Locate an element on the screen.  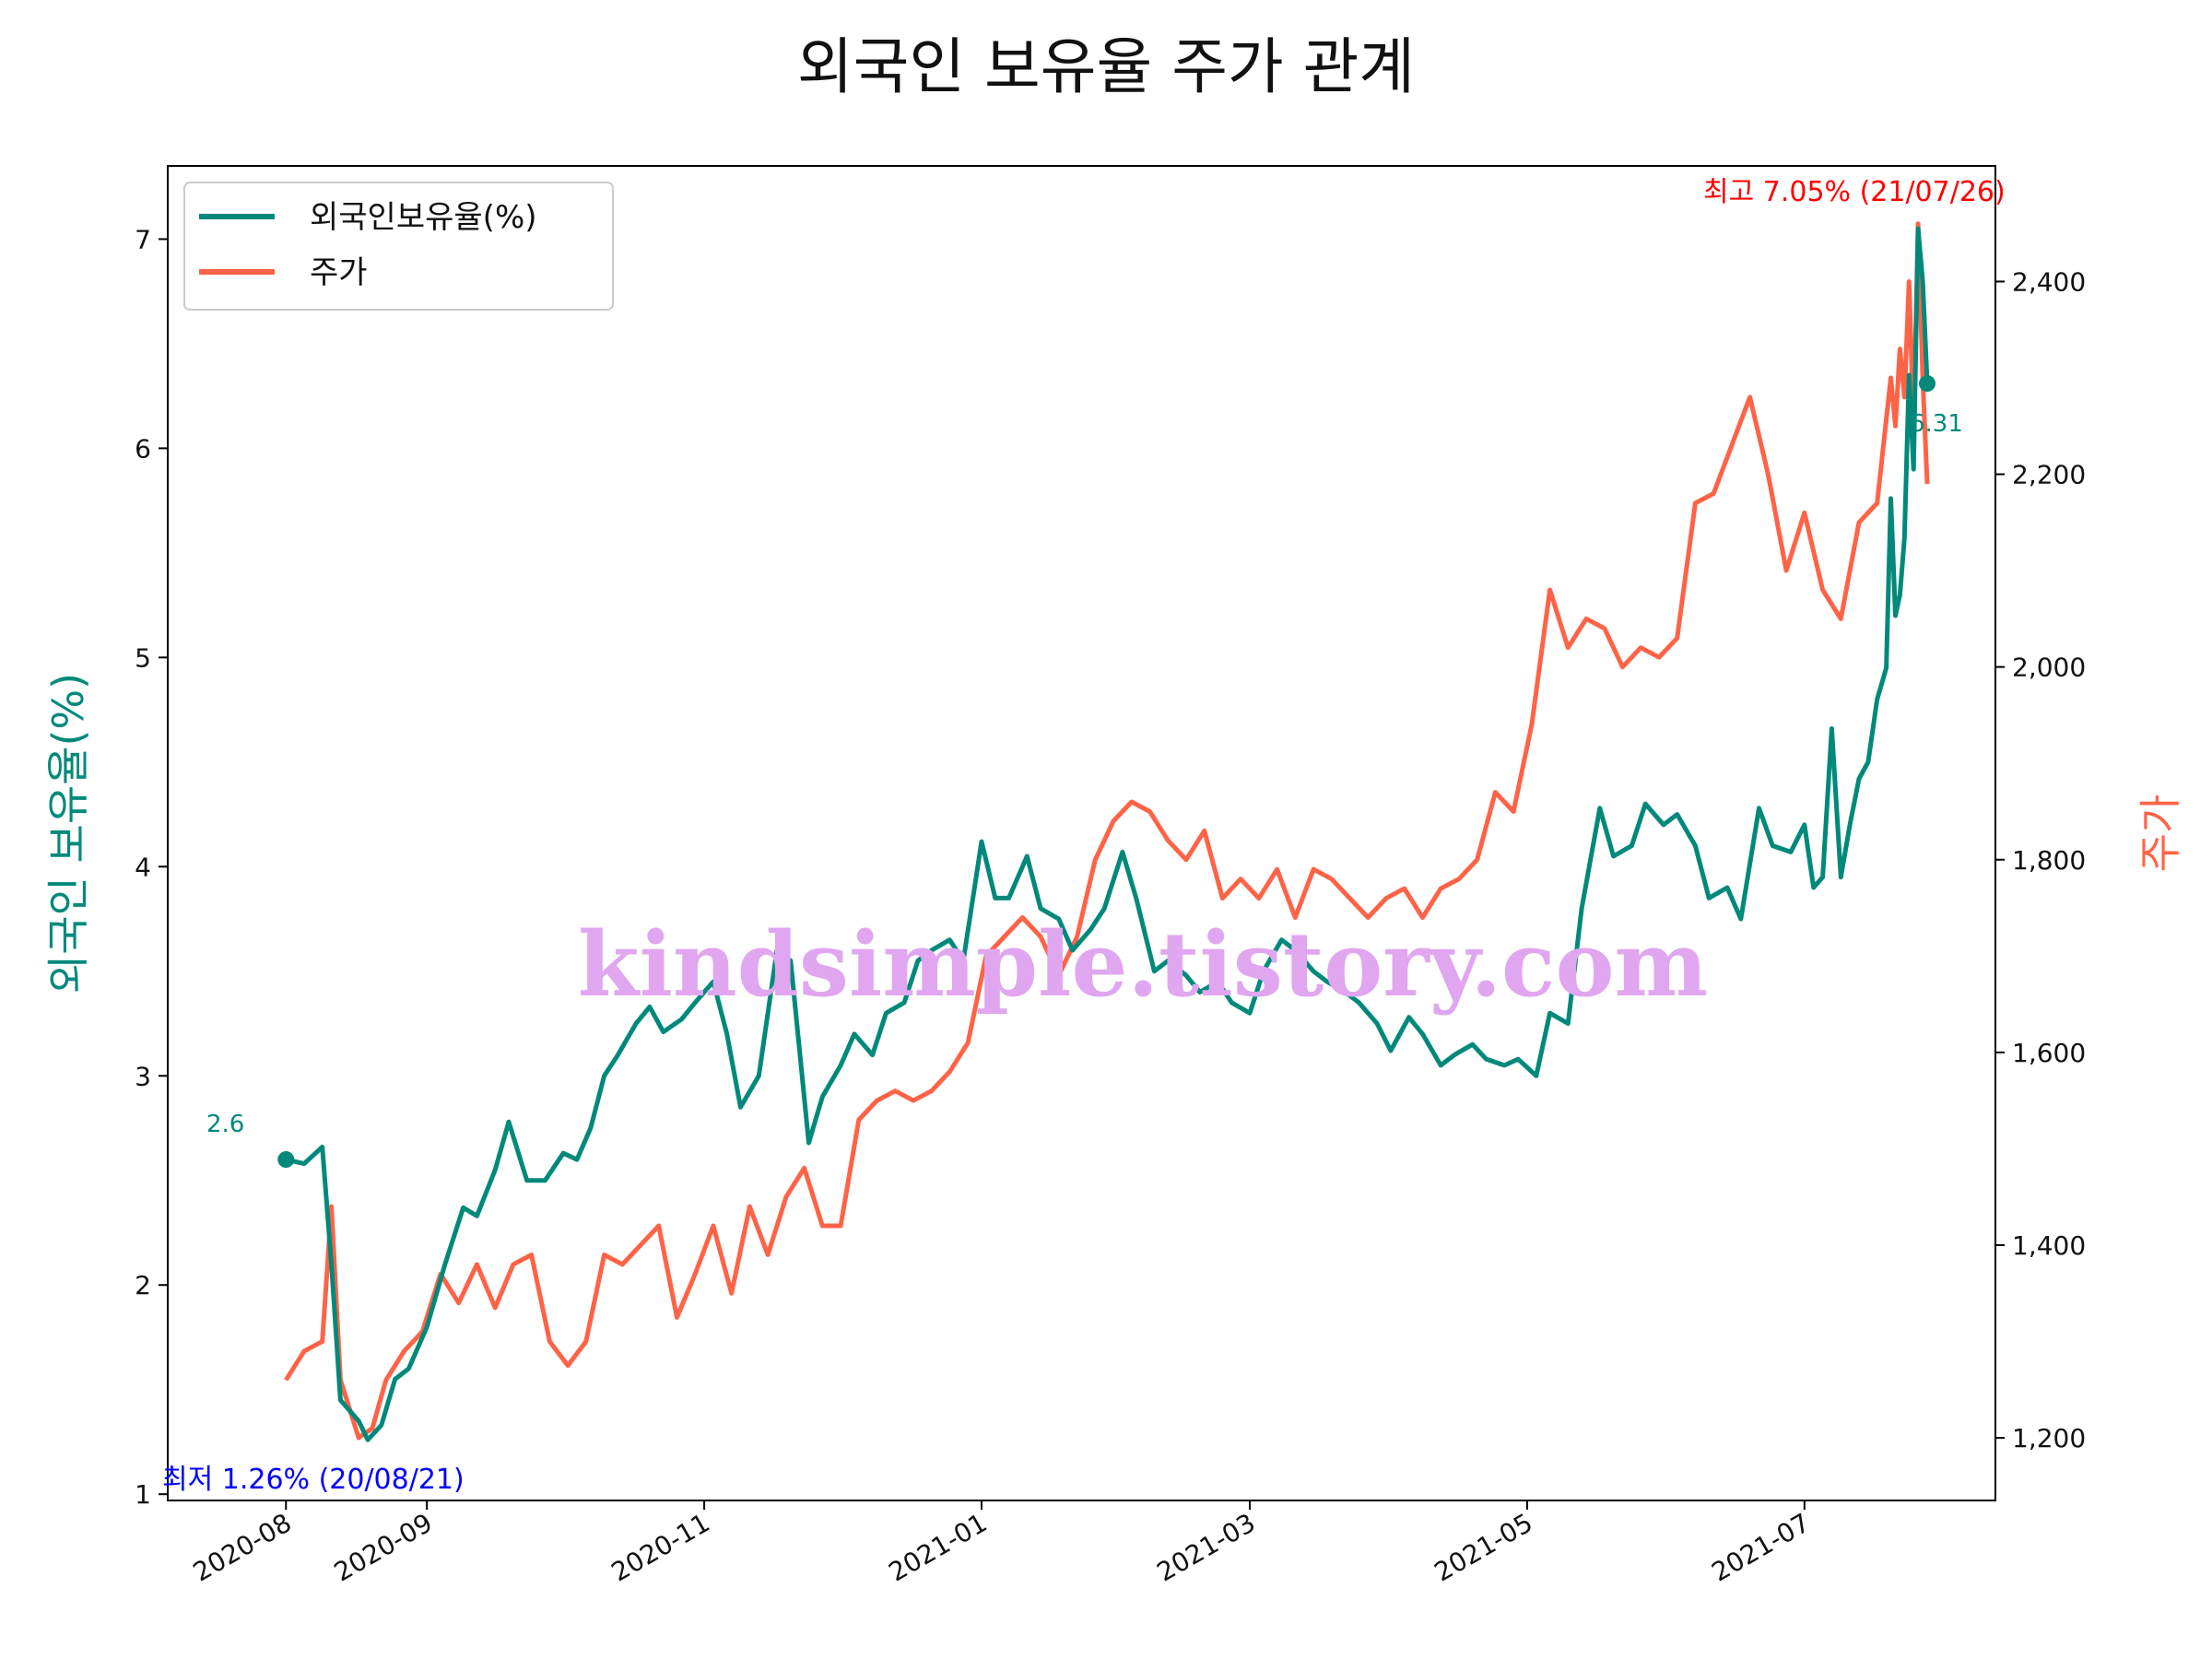
legend: 외국인보유율(%) 주가 is located at coordinates (398, 246).